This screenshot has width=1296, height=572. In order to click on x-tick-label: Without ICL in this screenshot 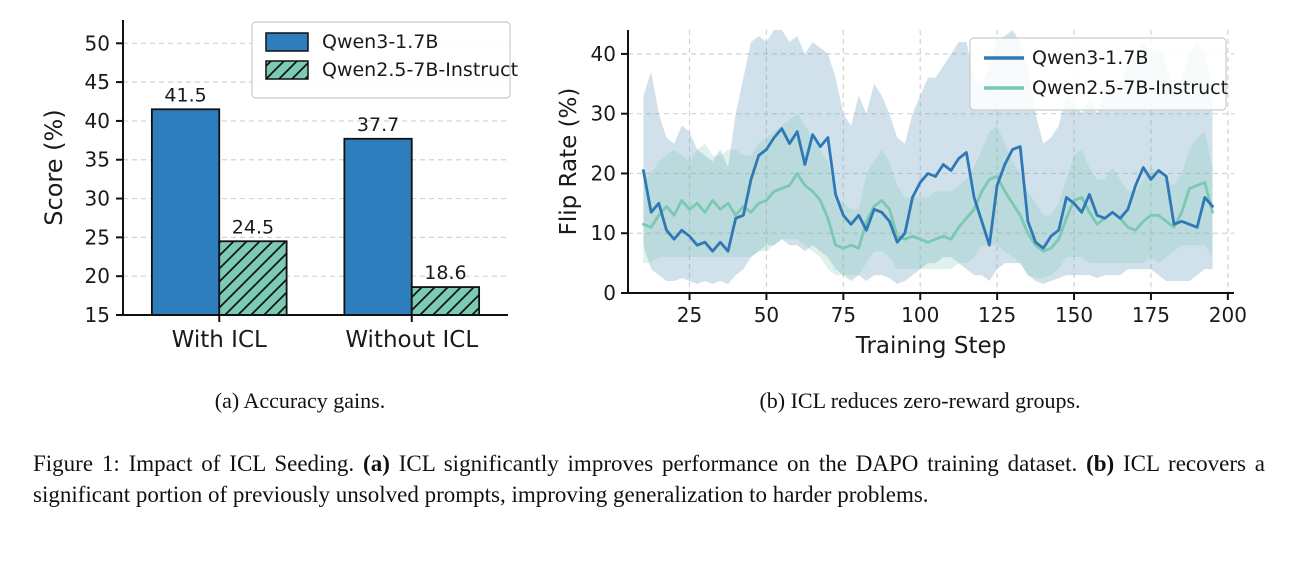, I will do `click(411, 340)`.